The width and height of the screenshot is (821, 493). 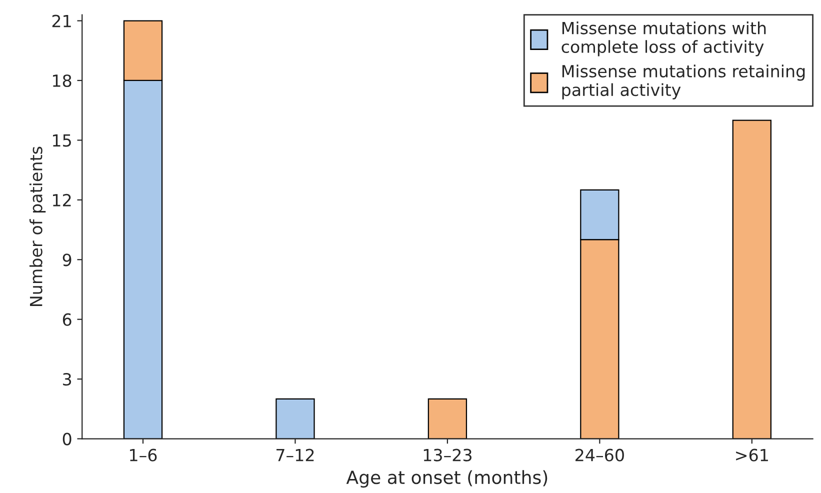 I want to click on y-tick-label: 0, so click(x=67, y=439).